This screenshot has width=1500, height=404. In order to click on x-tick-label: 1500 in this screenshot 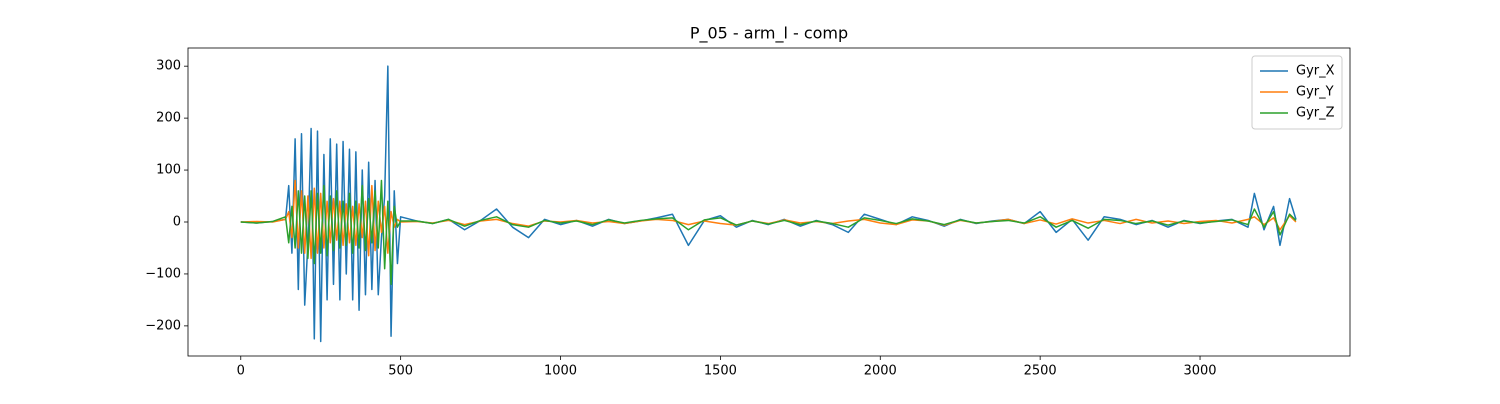, I will do `click(720, 371)`.